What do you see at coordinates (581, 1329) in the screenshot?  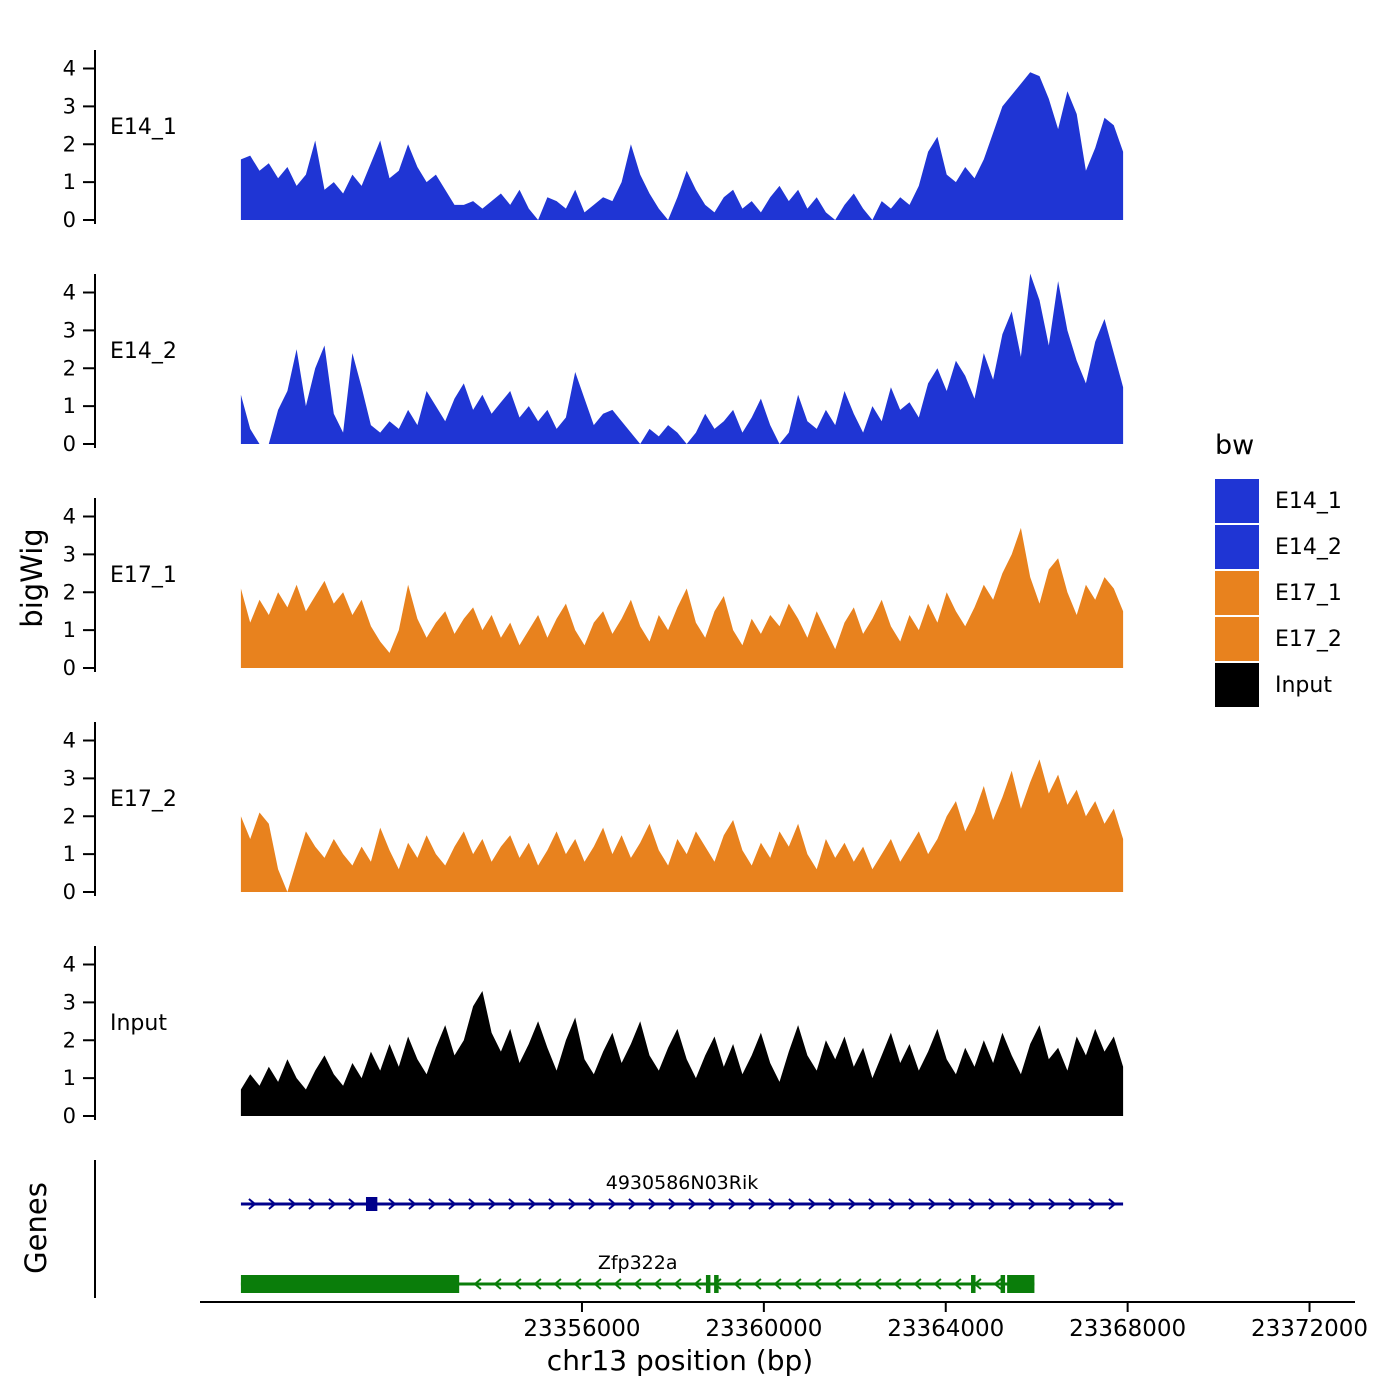 I see `x-axis-tick-label: 23356000` at bounding box center [581, 1329].